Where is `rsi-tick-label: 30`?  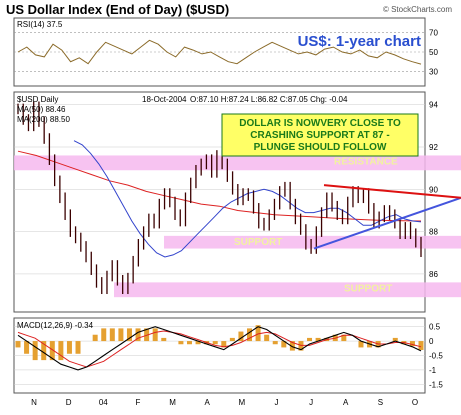 rsi-tick-label: 30 is located at coordinates (433, 71).